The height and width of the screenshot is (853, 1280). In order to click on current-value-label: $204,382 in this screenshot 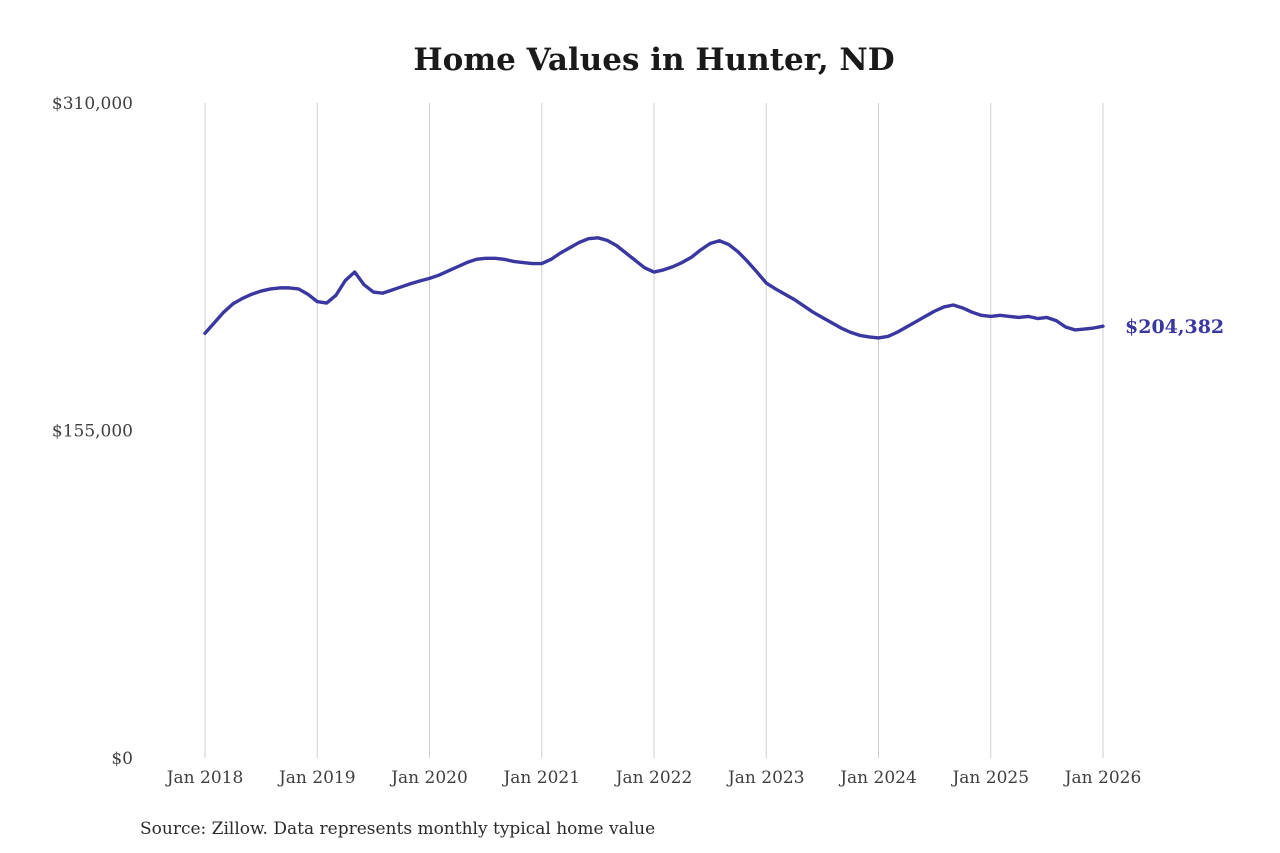, I will do `click(1174, 327)`.